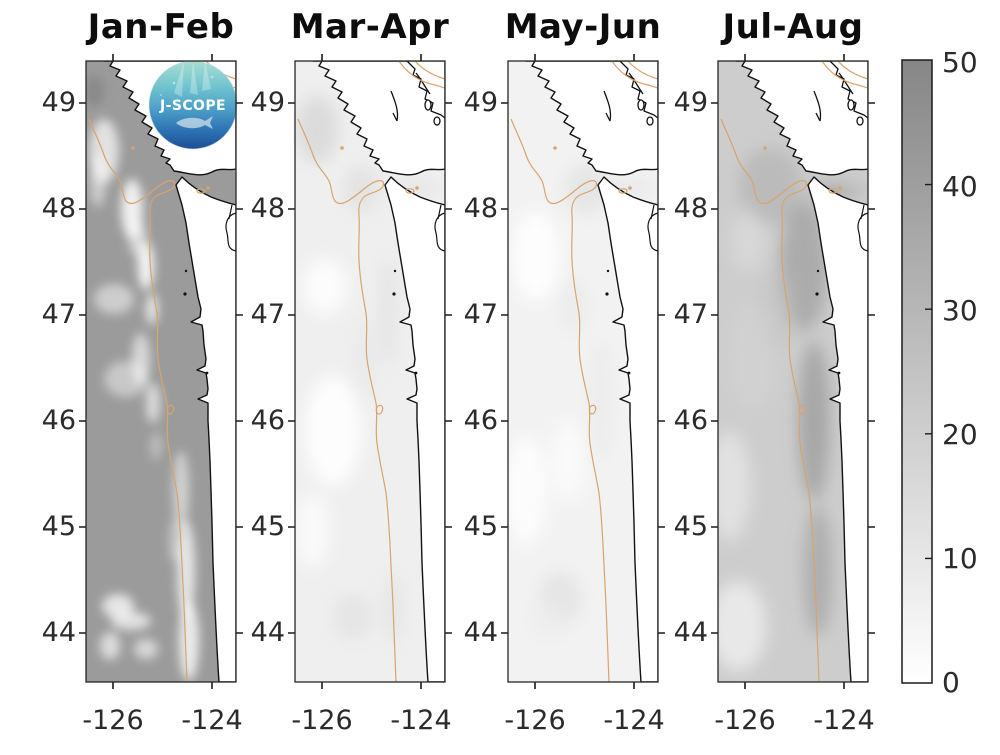  I want to click on map-may-jun, so click(583, 371).